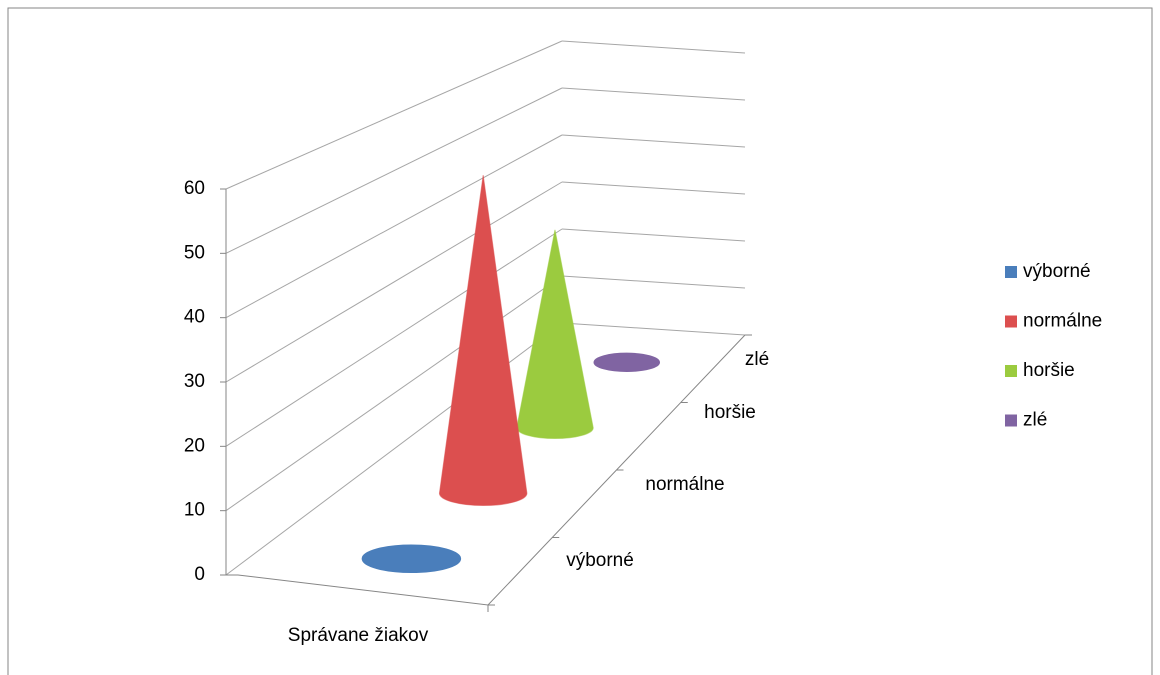  Describe the element at coordinates (199, 574) in the screenshot. I see `y-tick-label: 0` at that location.